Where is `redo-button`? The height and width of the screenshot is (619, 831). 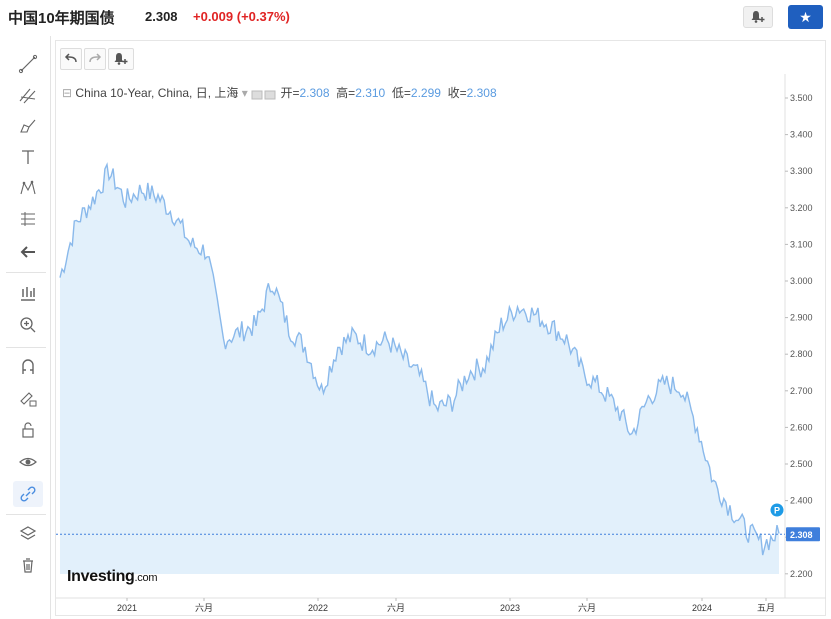 redo-button is located at coordinates (95, 59).